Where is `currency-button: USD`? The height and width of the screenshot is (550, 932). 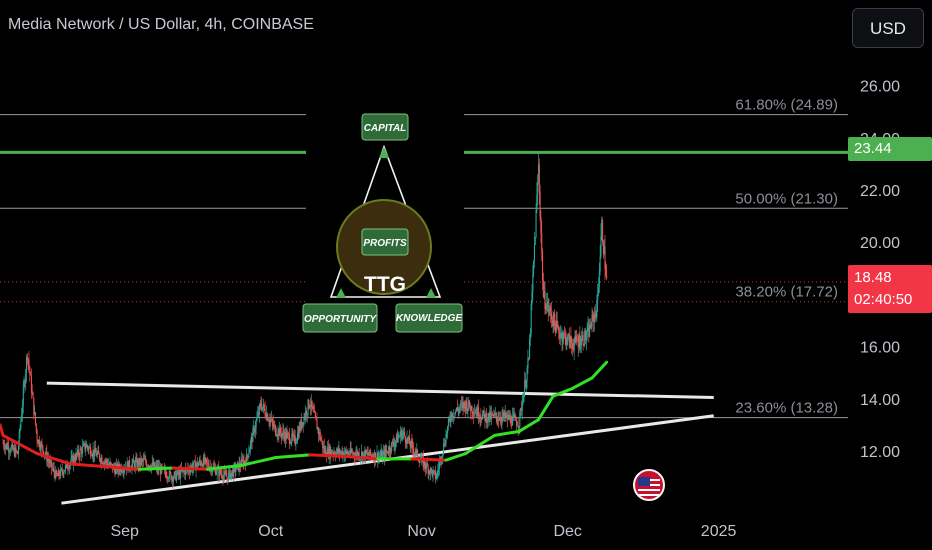
currency-button: USD is located at coordinates (888, 28).